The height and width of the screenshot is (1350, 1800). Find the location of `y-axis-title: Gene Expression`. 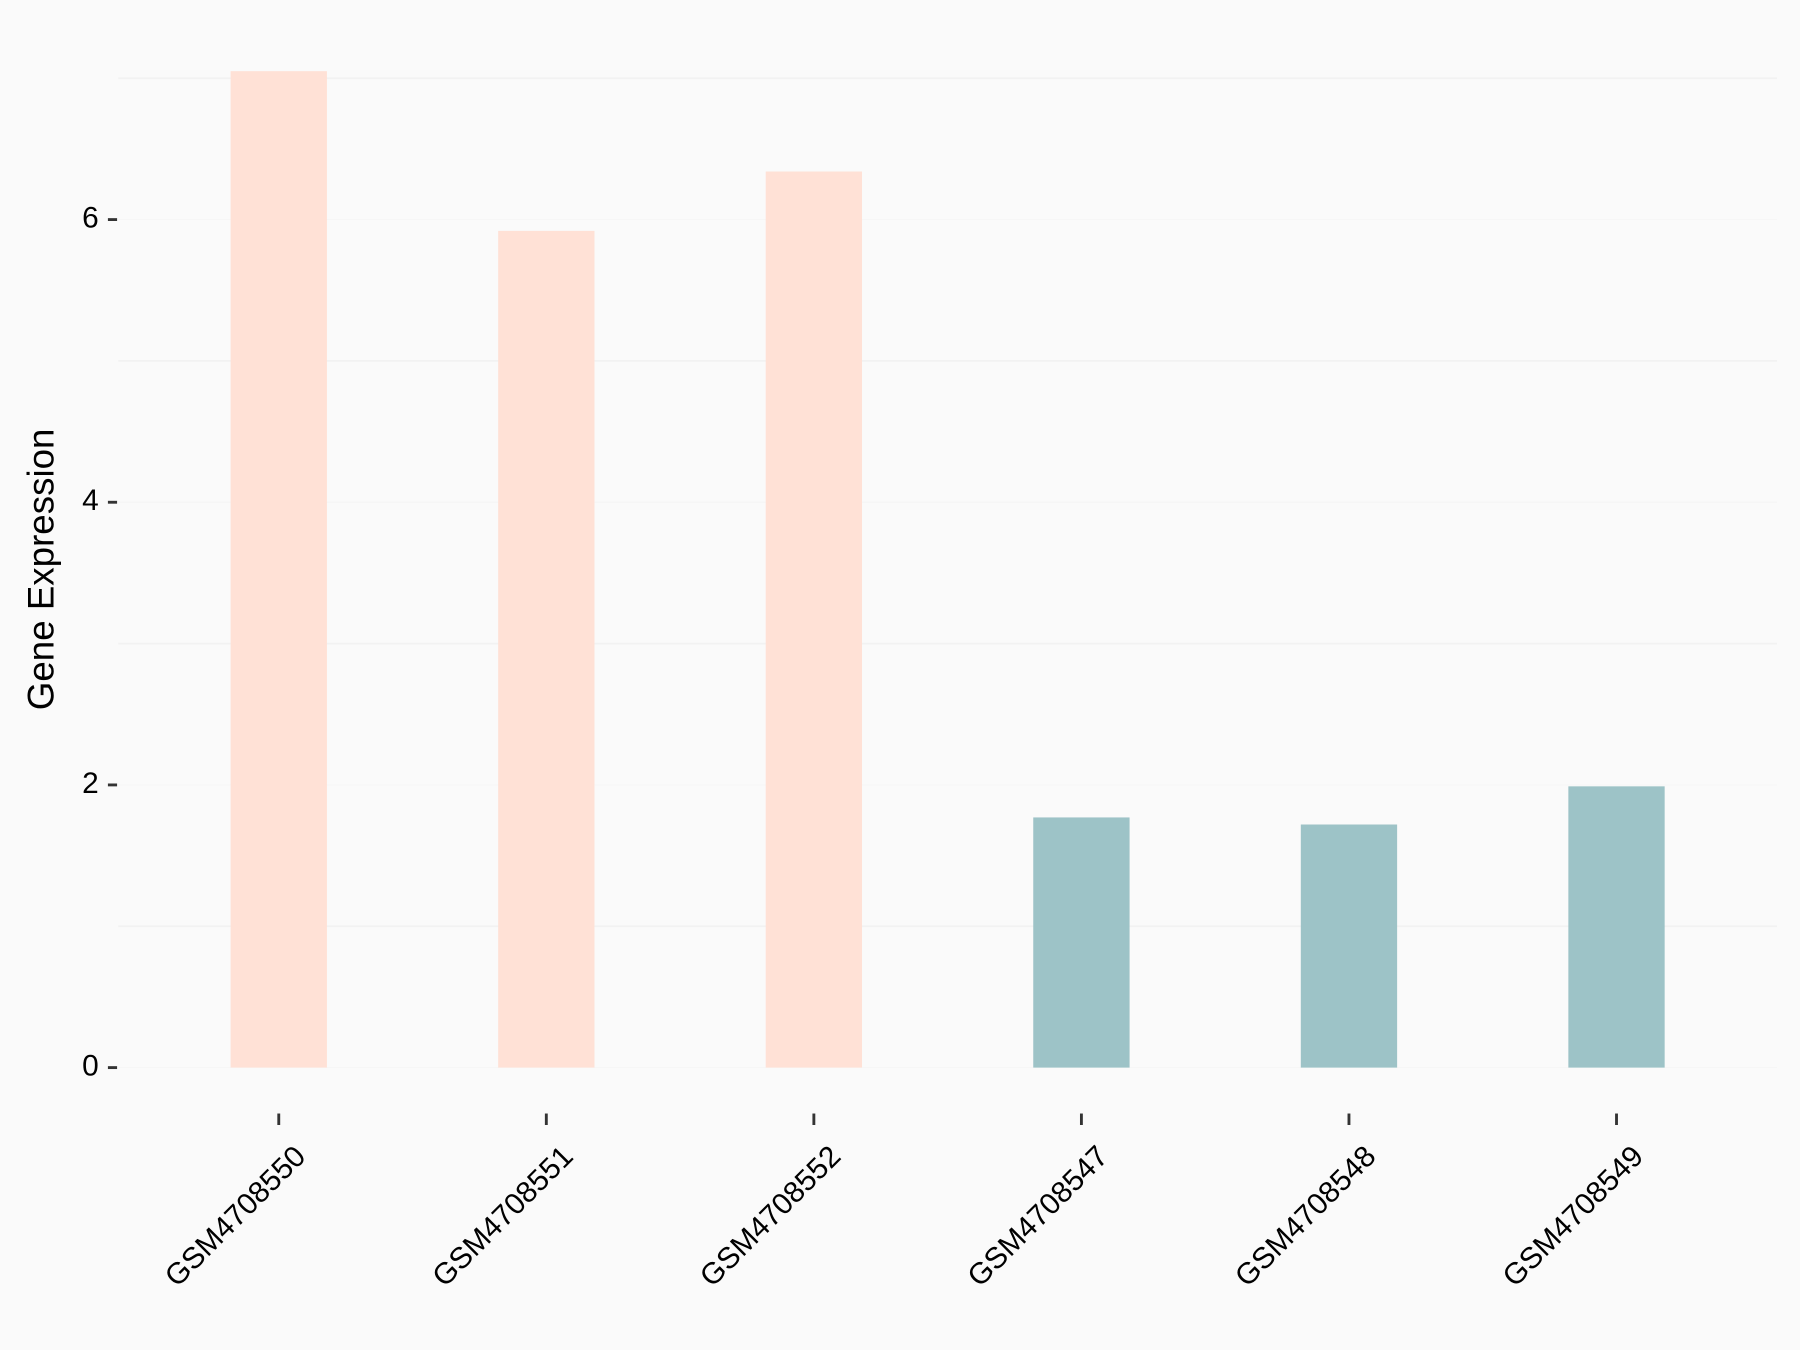

y-axis-title: Gene Expression is located at coordinates (40, 570).